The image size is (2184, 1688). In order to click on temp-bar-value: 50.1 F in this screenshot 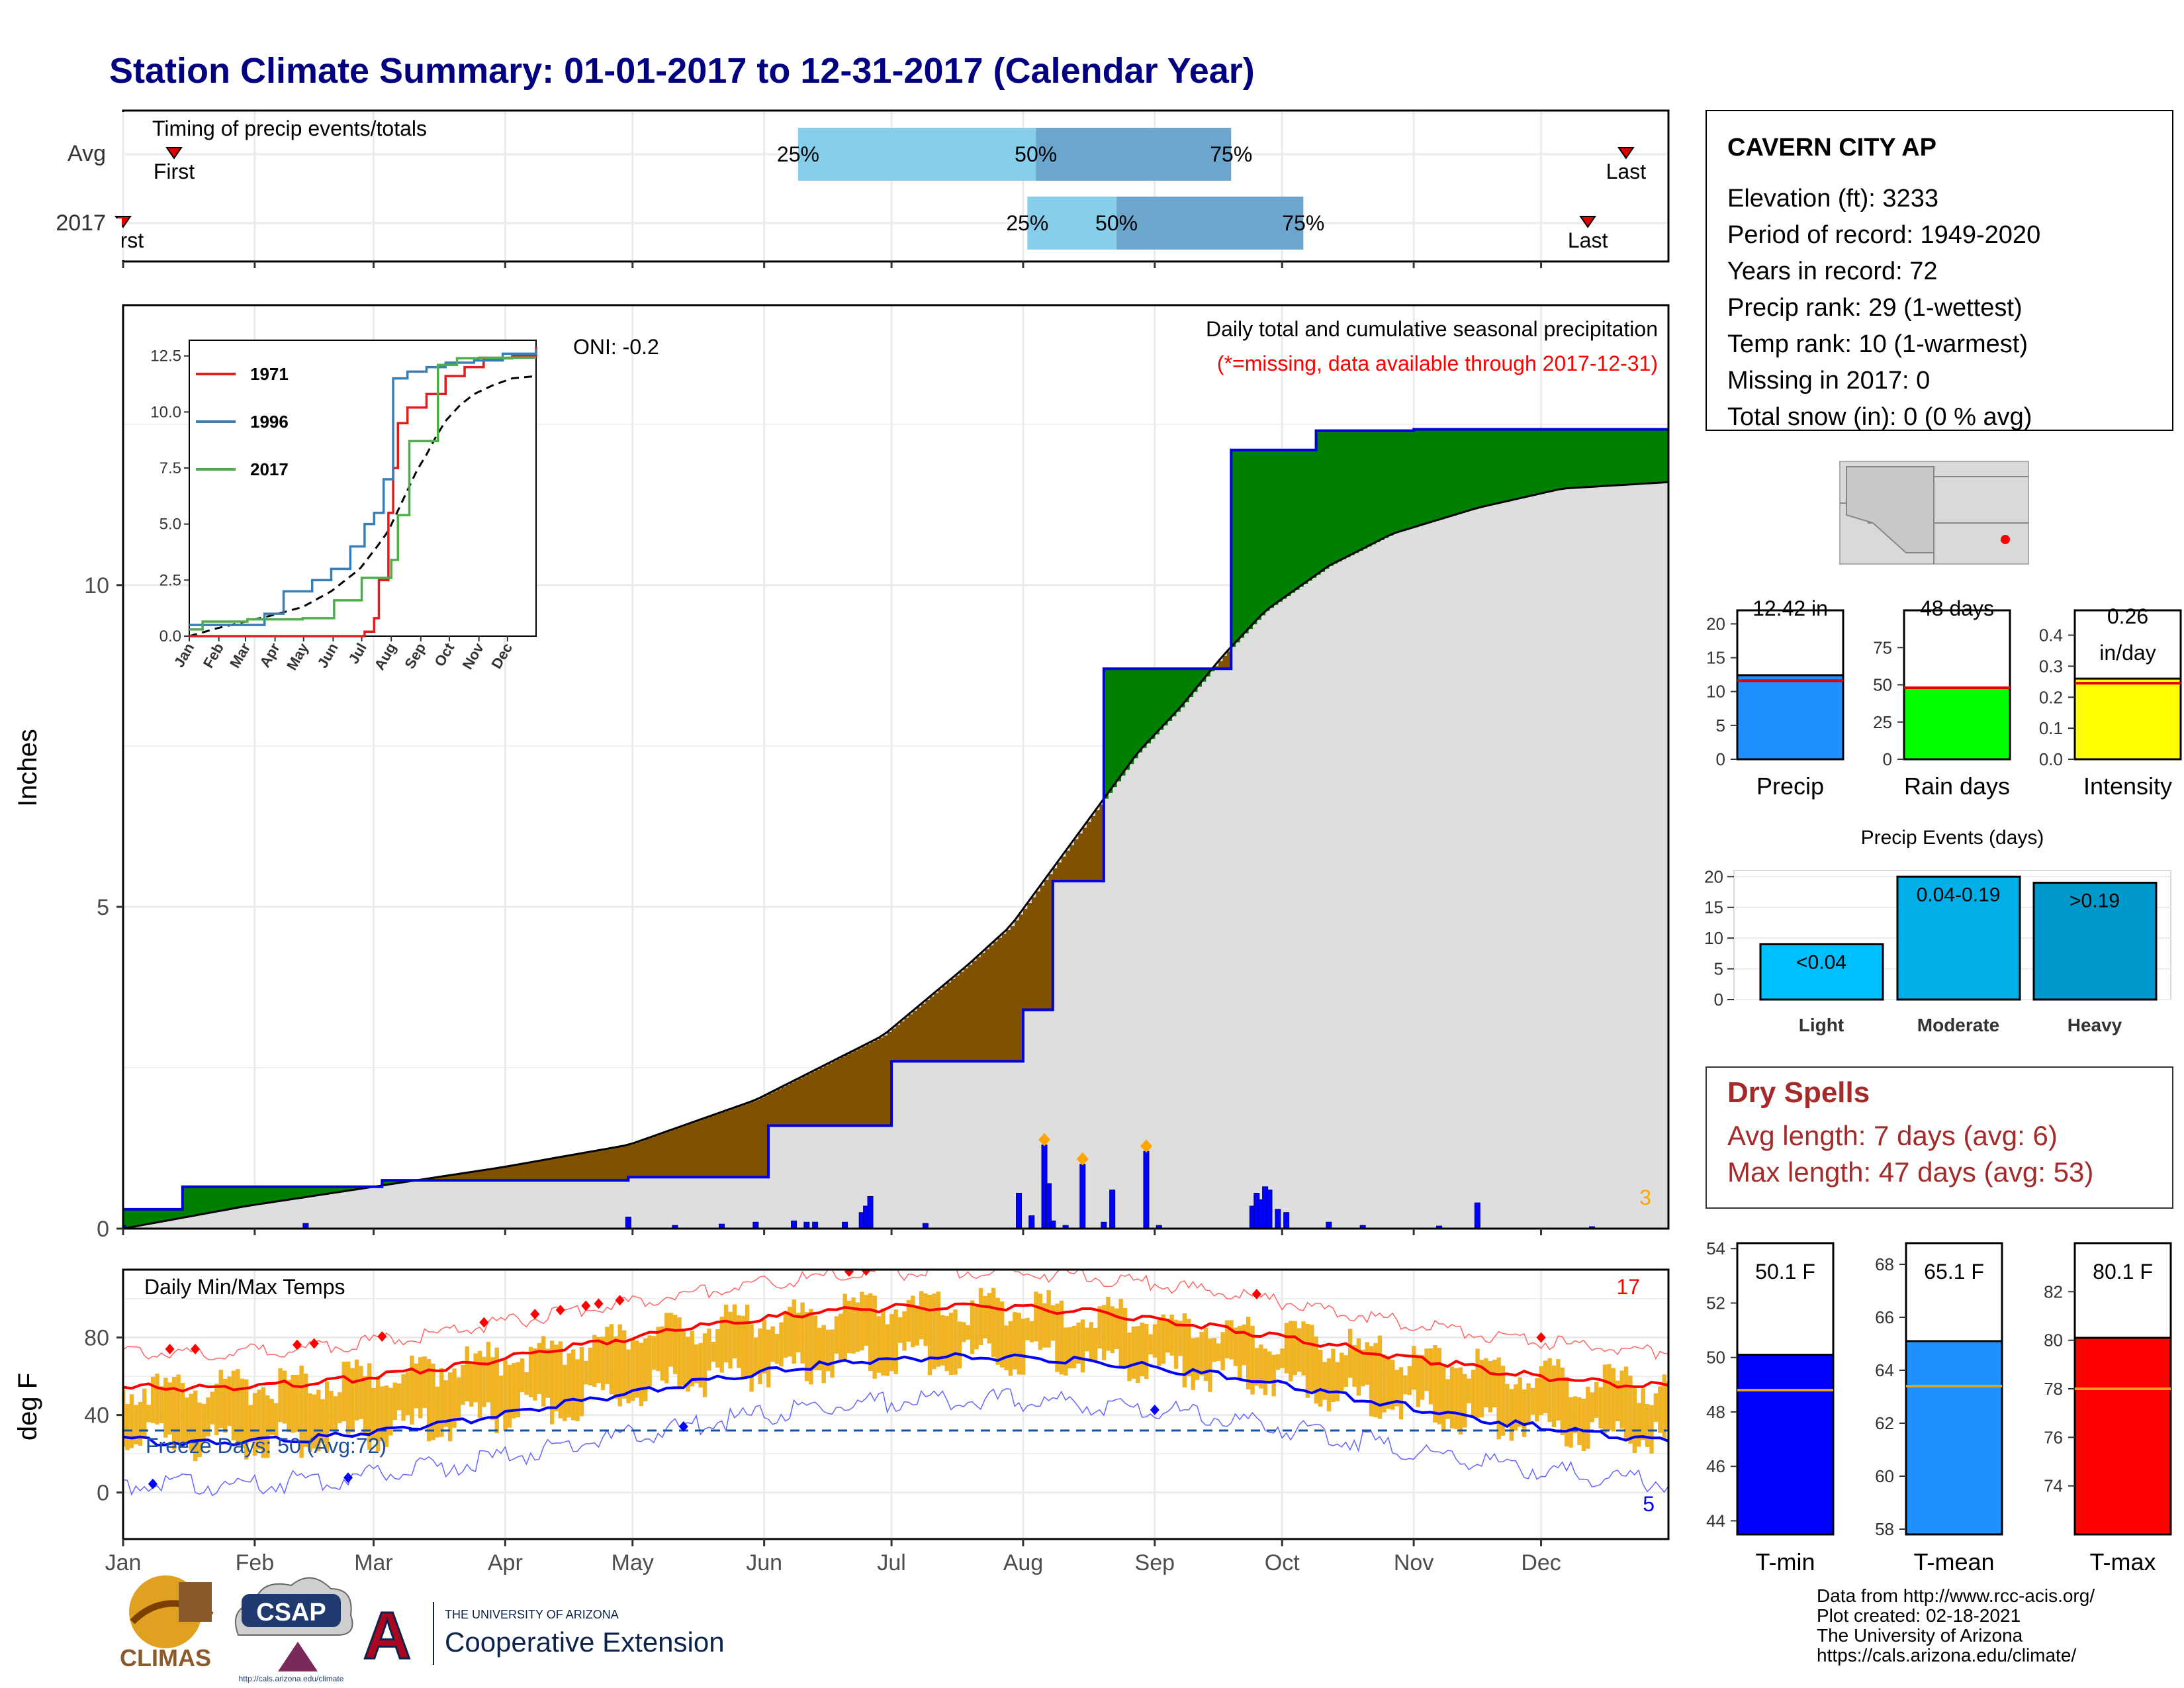, I will do `click(1785, 1272)`.